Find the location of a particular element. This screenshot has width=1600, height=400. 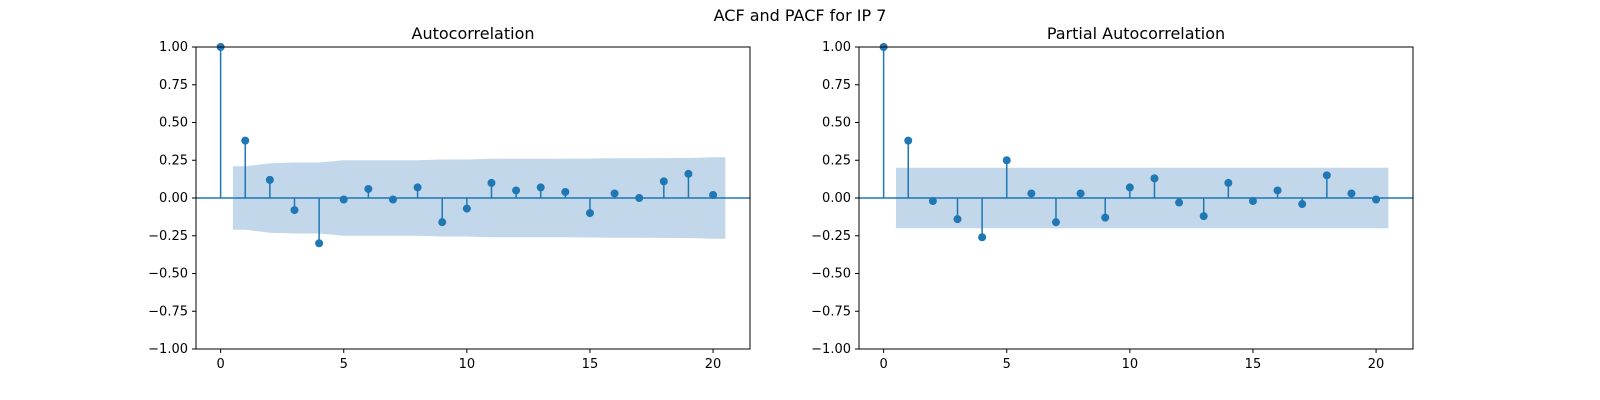

pacf-ytick-label: −1.00 is located at coordinates (831, 349).